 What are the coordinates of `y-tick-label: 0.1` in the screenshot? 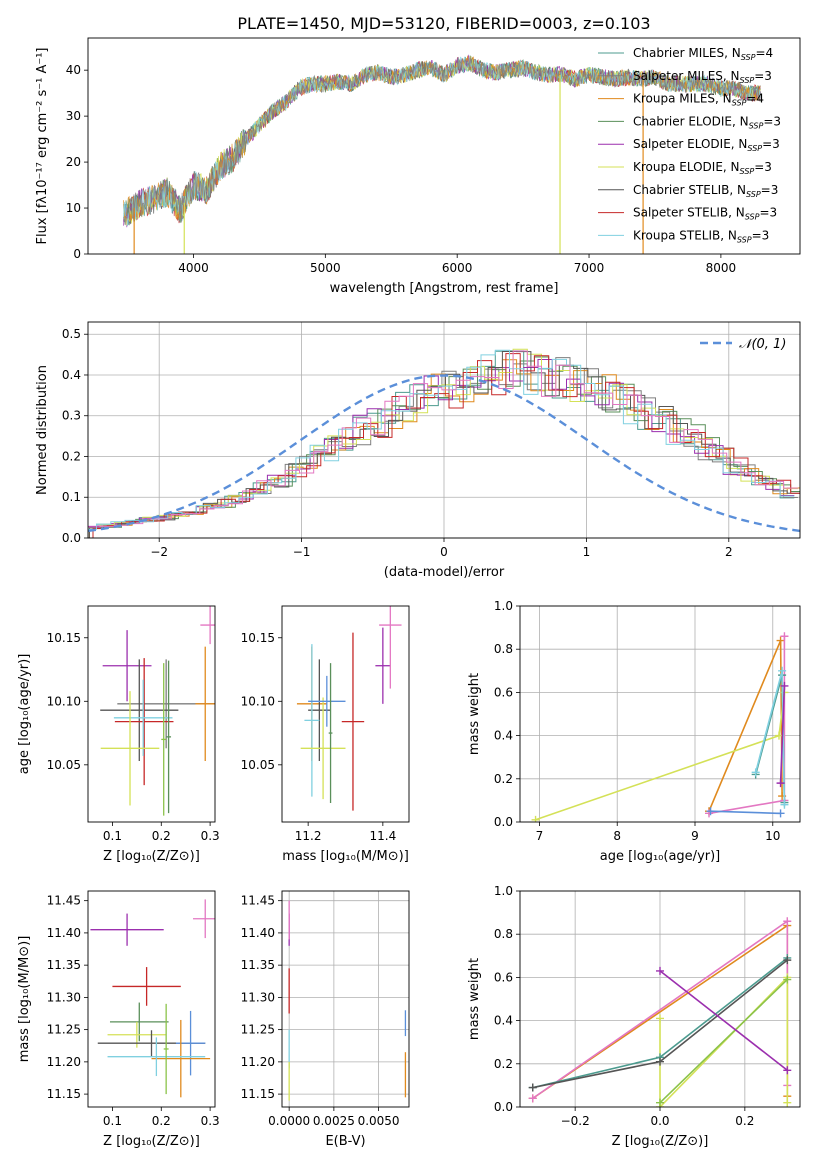 It's located at (71, 497).